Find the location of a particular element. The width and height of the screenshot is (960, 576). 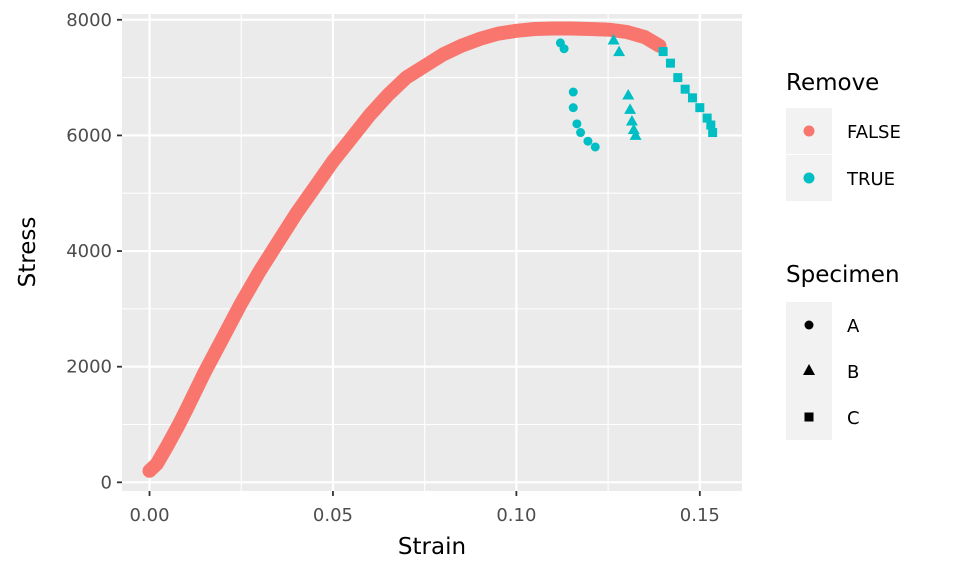

y-tick-label: 6000 is located at coordinates (89, 135).